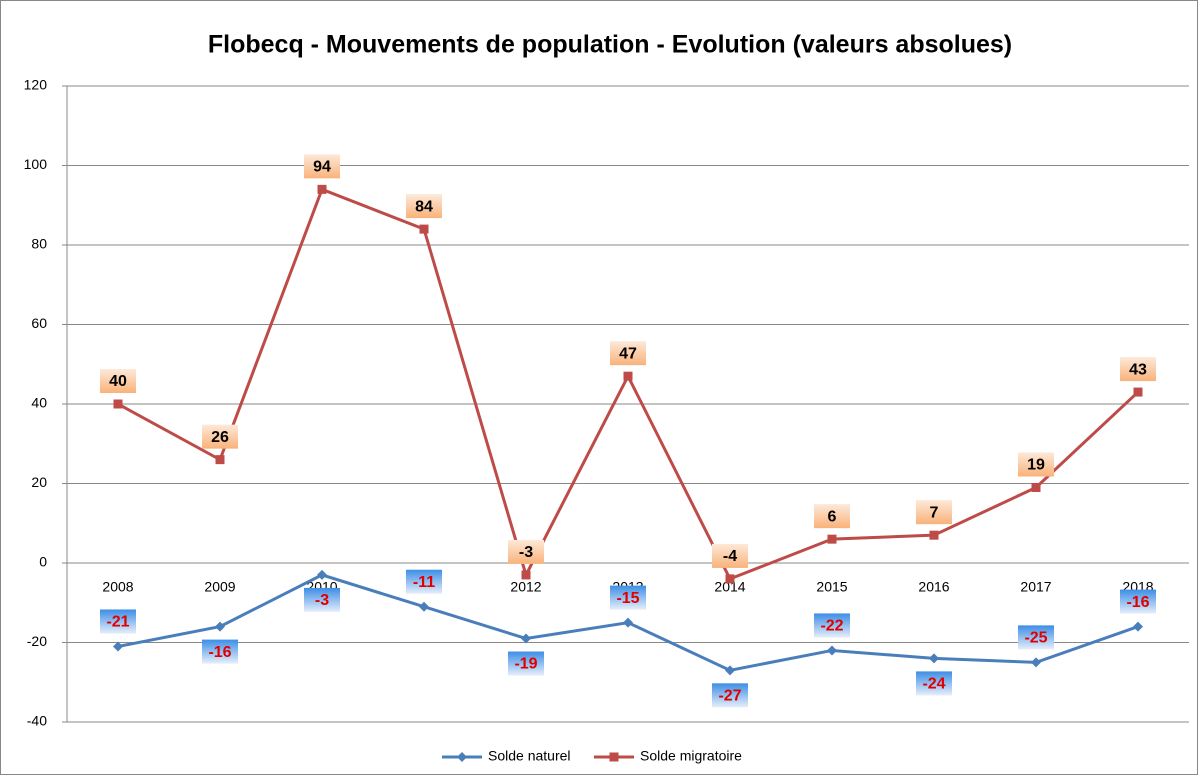 The image size is (1198, 775). What do you see at coordinates (37, 641) in the screenshot?
I see `y-tick-label: -20` at bounding box center [37, 641].